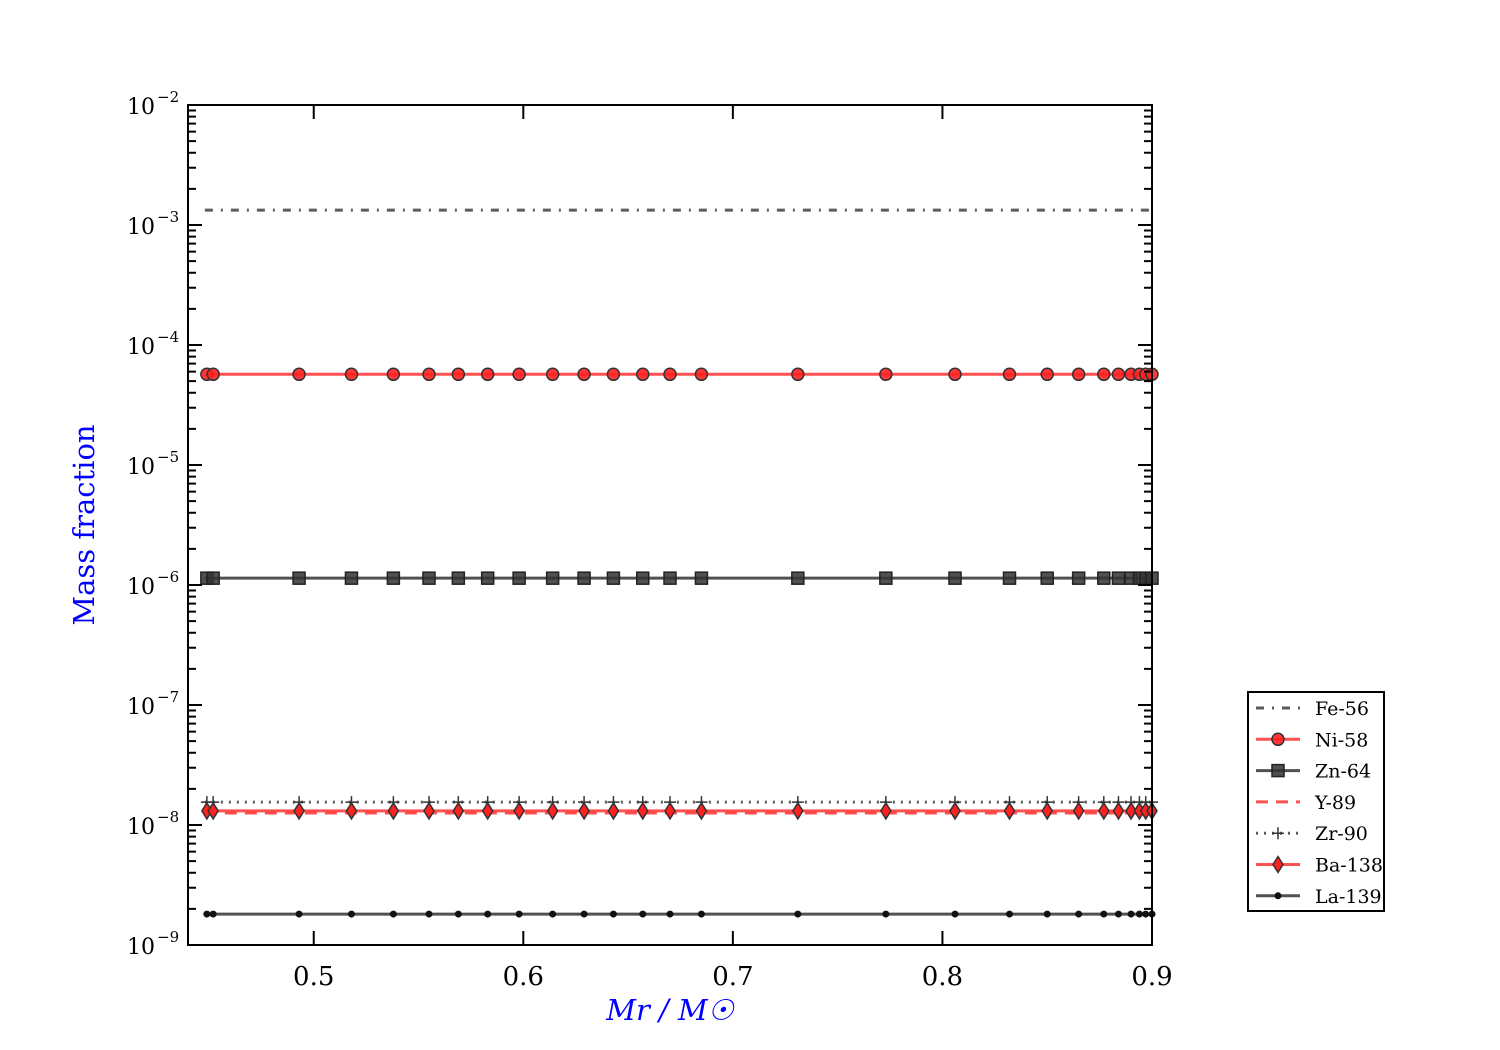 The width and height of the screenshot is (1500, 1050). What do you see at coordinates (84, 524) in the screenshot?
I see `y-axis-label: Mass fraction` at bounding box center [84, 524].